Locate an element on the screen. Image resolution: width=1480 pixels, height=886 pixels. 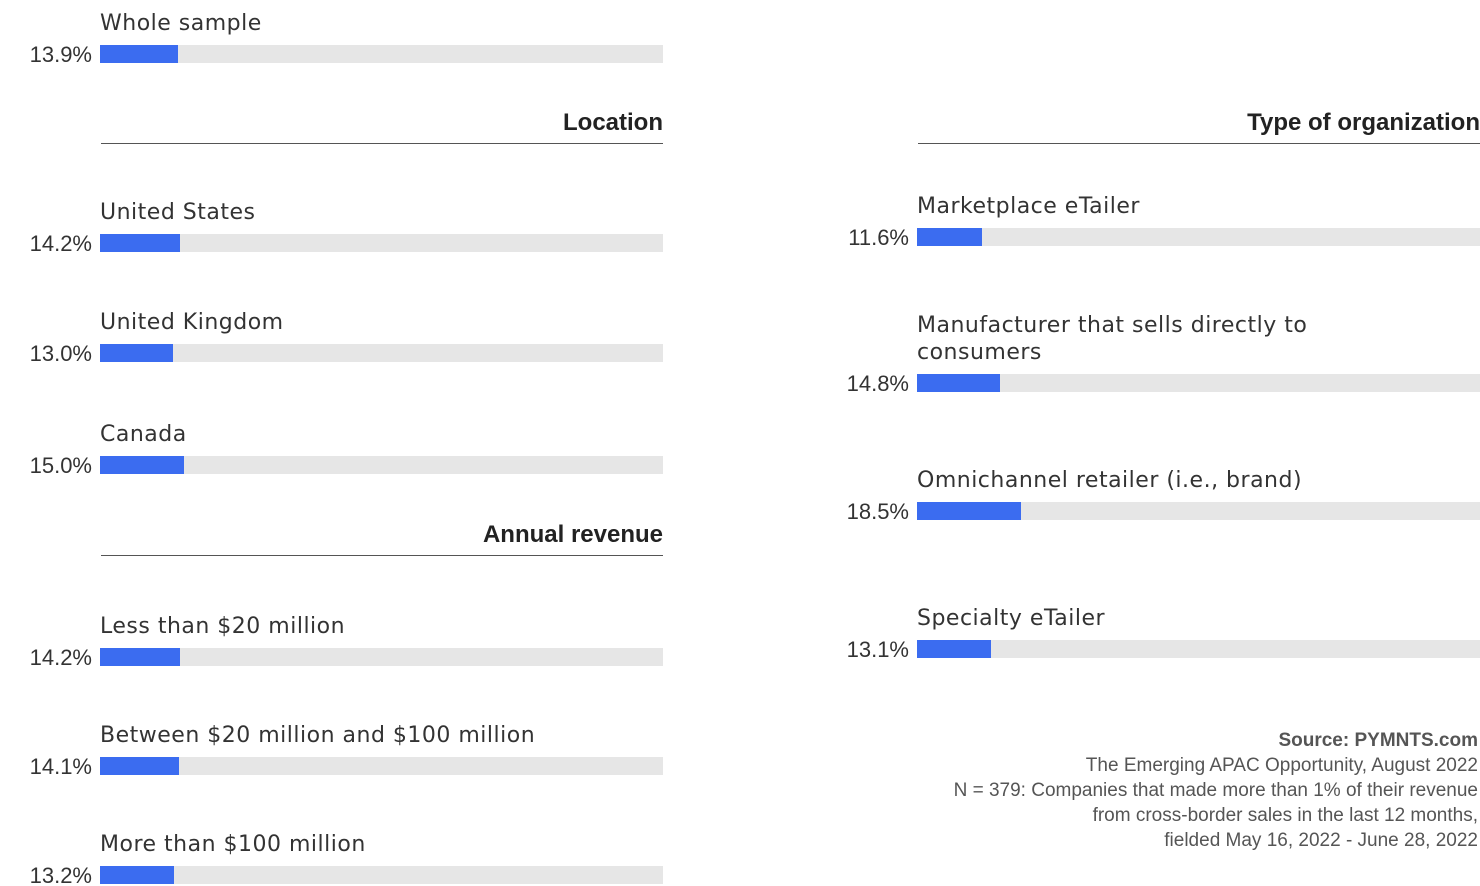
category-label: United States is located at coordinates (178, 212).